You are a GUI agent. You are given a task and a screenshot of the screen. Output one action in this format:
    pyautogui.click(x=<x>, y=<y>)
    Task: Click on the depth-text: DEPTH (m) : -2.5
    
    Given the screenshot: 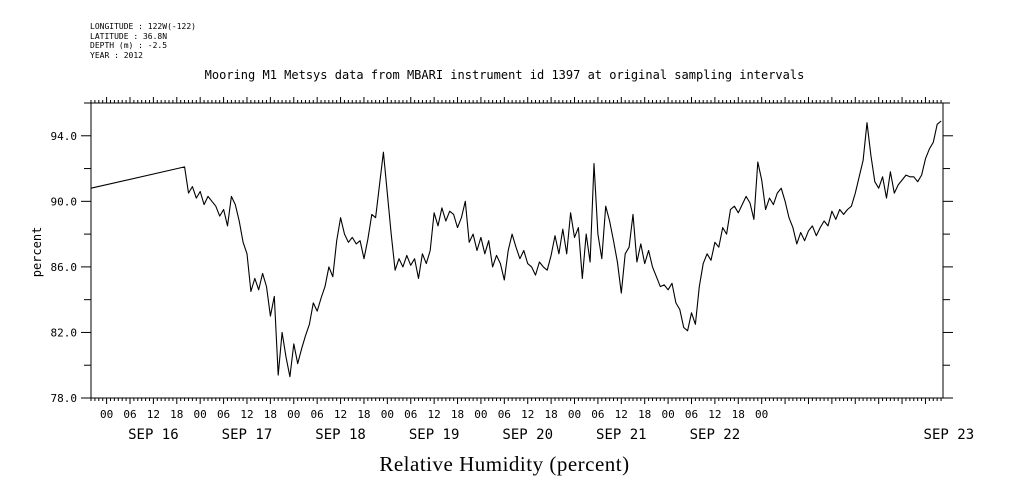 What is the action you would take?
    pyautogui.click(x=129, y=45)
    